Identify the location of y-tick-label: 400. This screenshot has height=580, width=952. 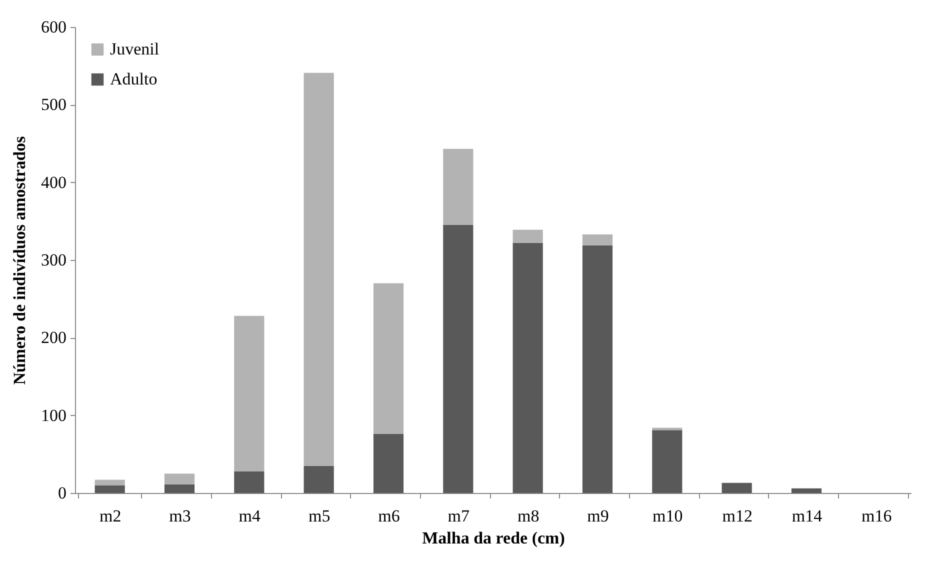
(53, 182).